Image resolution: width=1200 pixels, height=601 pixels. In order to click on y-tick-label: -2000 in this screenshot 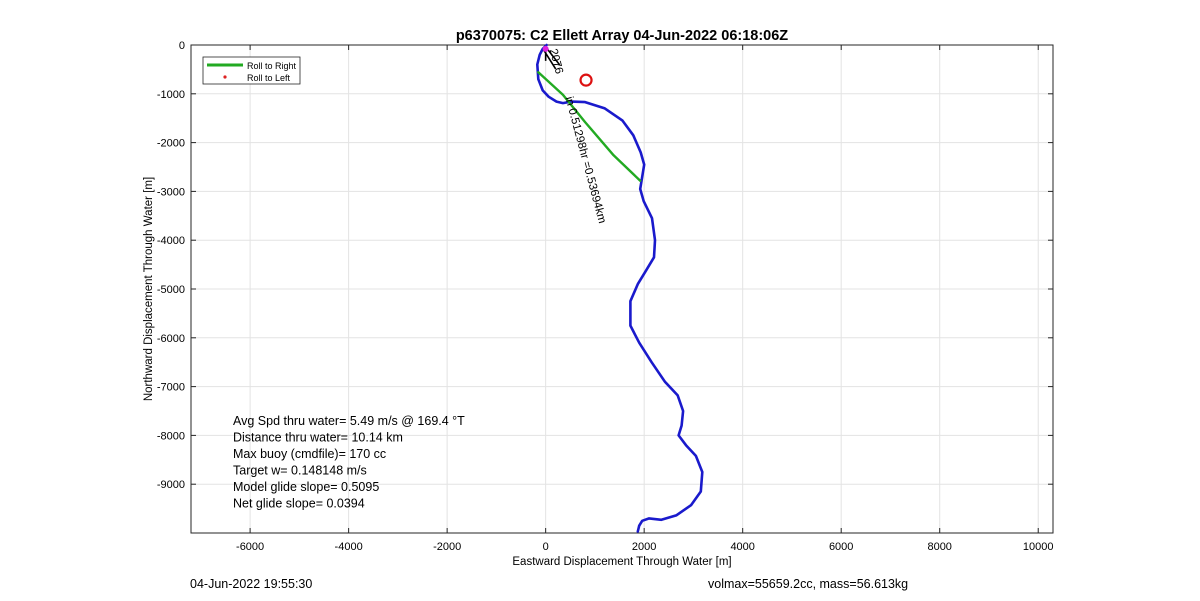, I will do `click(171, 144)`.